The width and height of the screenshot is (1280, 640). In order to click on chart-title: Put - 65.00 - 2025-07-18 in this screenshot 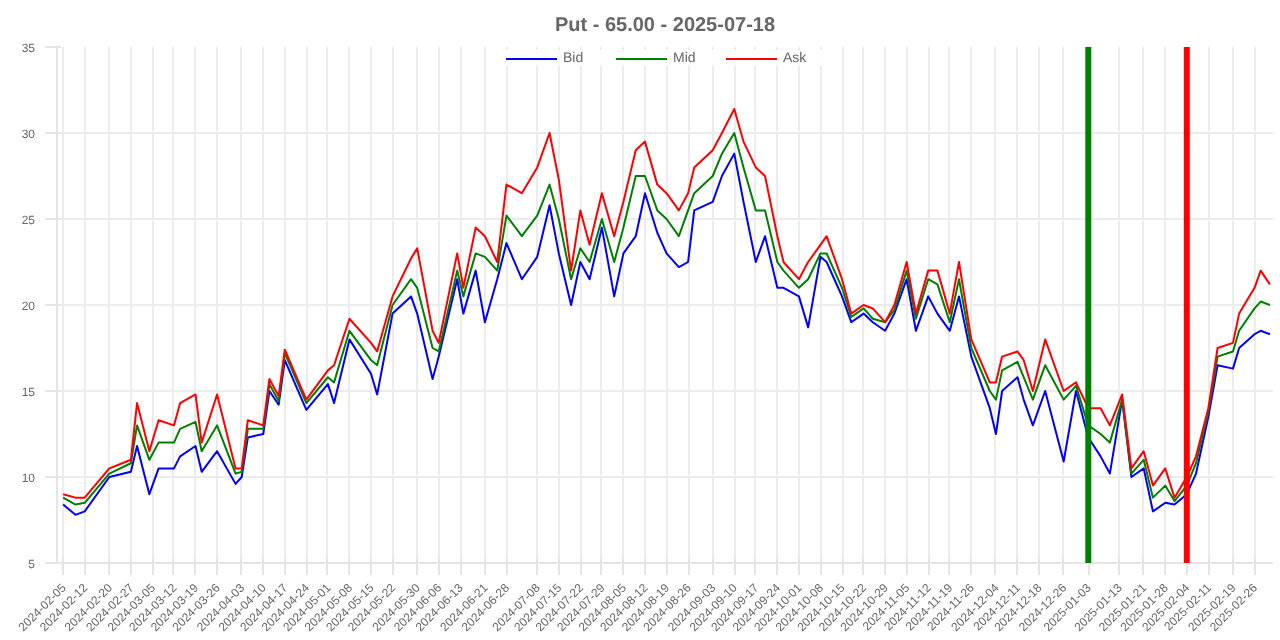, I will do `click(665, 26)`.